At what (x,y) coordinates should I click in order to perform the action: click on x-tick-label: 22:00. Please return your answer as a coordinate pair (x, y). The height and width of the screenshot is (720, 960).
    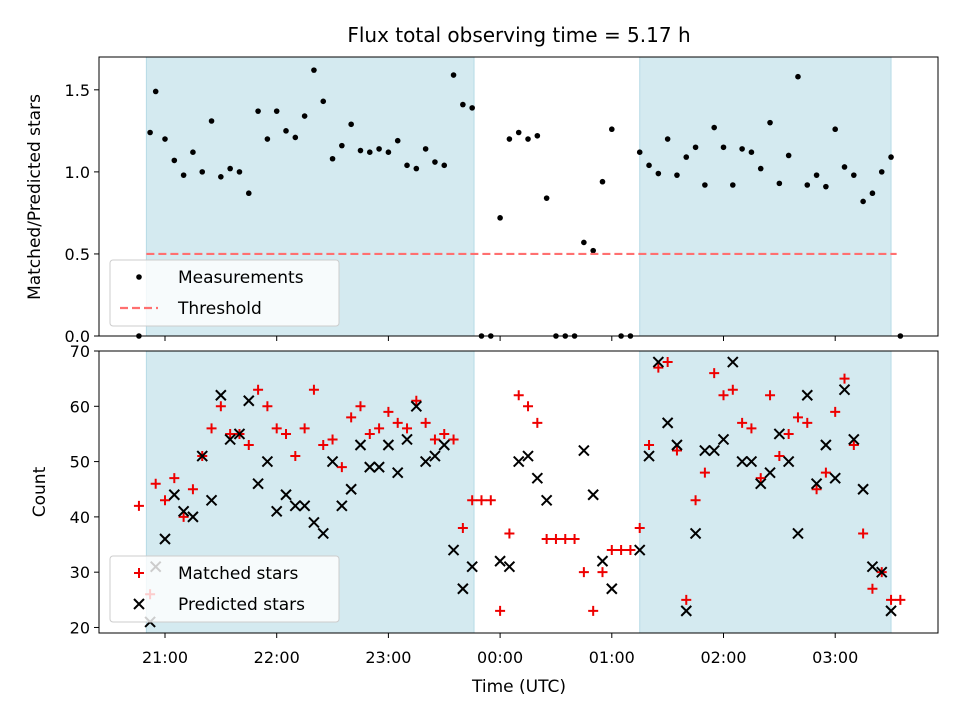
    Looking at the image, I should click on (277, 657).